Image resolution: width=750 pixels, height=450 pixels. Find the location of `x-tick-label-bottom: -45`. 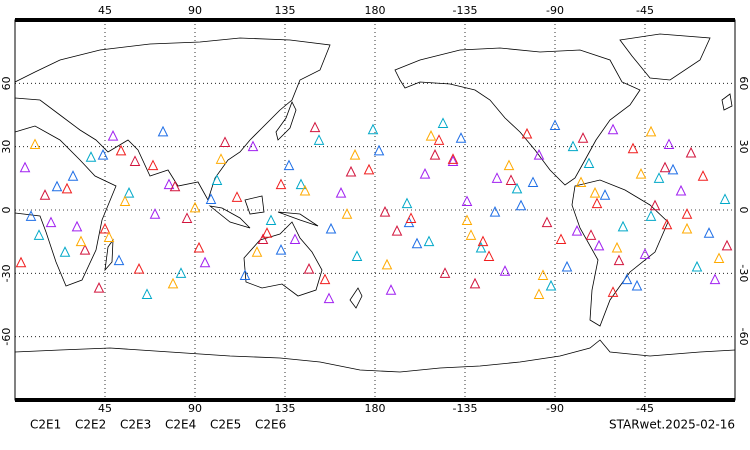

x-tick-label-bottom: -45 is located at coordinates (645, 408).